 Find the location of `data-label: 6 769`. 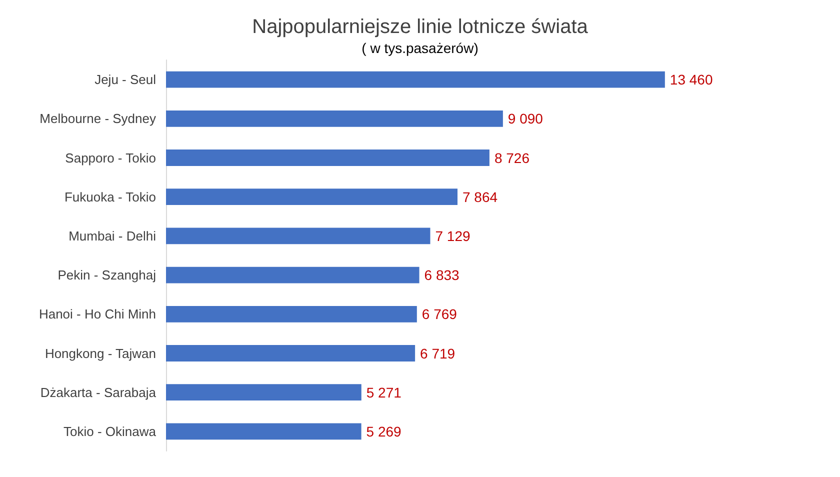

data-label: 6 769 is located at coordinates (440, 314).